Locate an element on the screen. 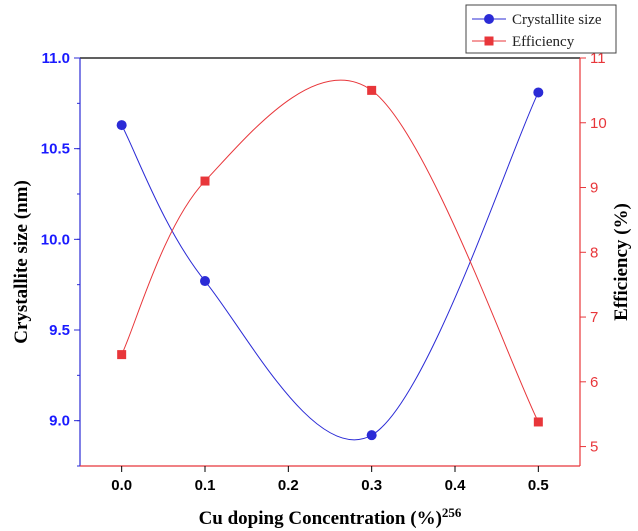  y-right-tick-label: 8 is located at coordinates (594, 252).